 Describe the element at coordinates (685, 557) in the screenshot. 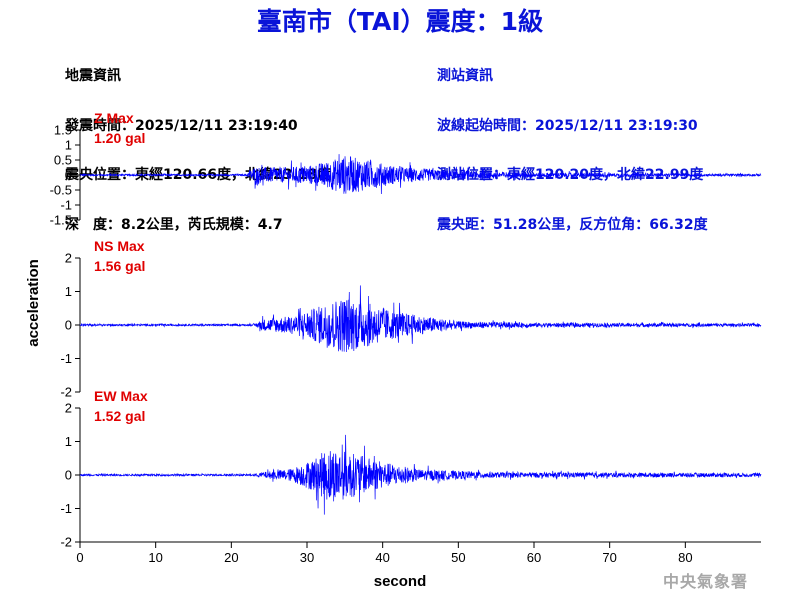

I see `x-tick-label-8: 80` at that location.